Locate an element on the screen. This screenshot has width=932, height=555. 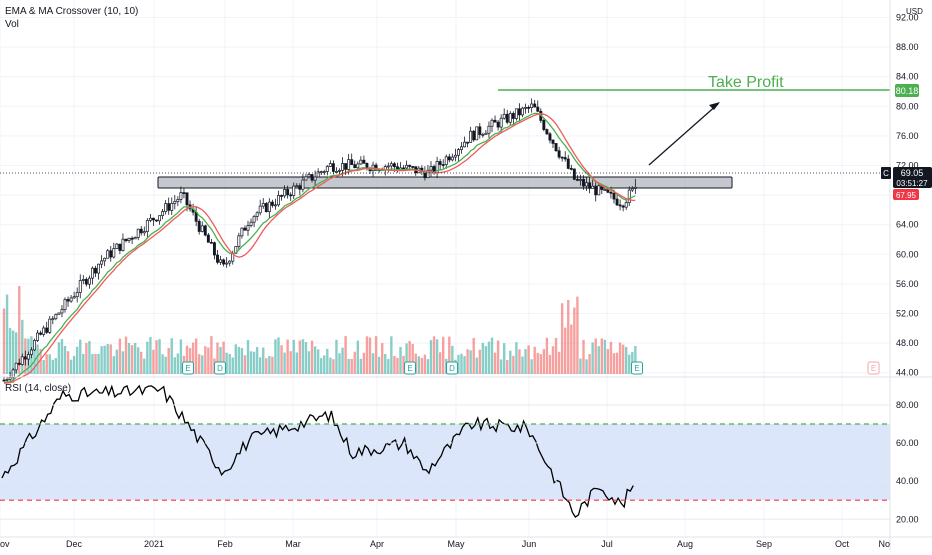
rsi-tick-label: 80.00 is located at coordinates (907, 405).